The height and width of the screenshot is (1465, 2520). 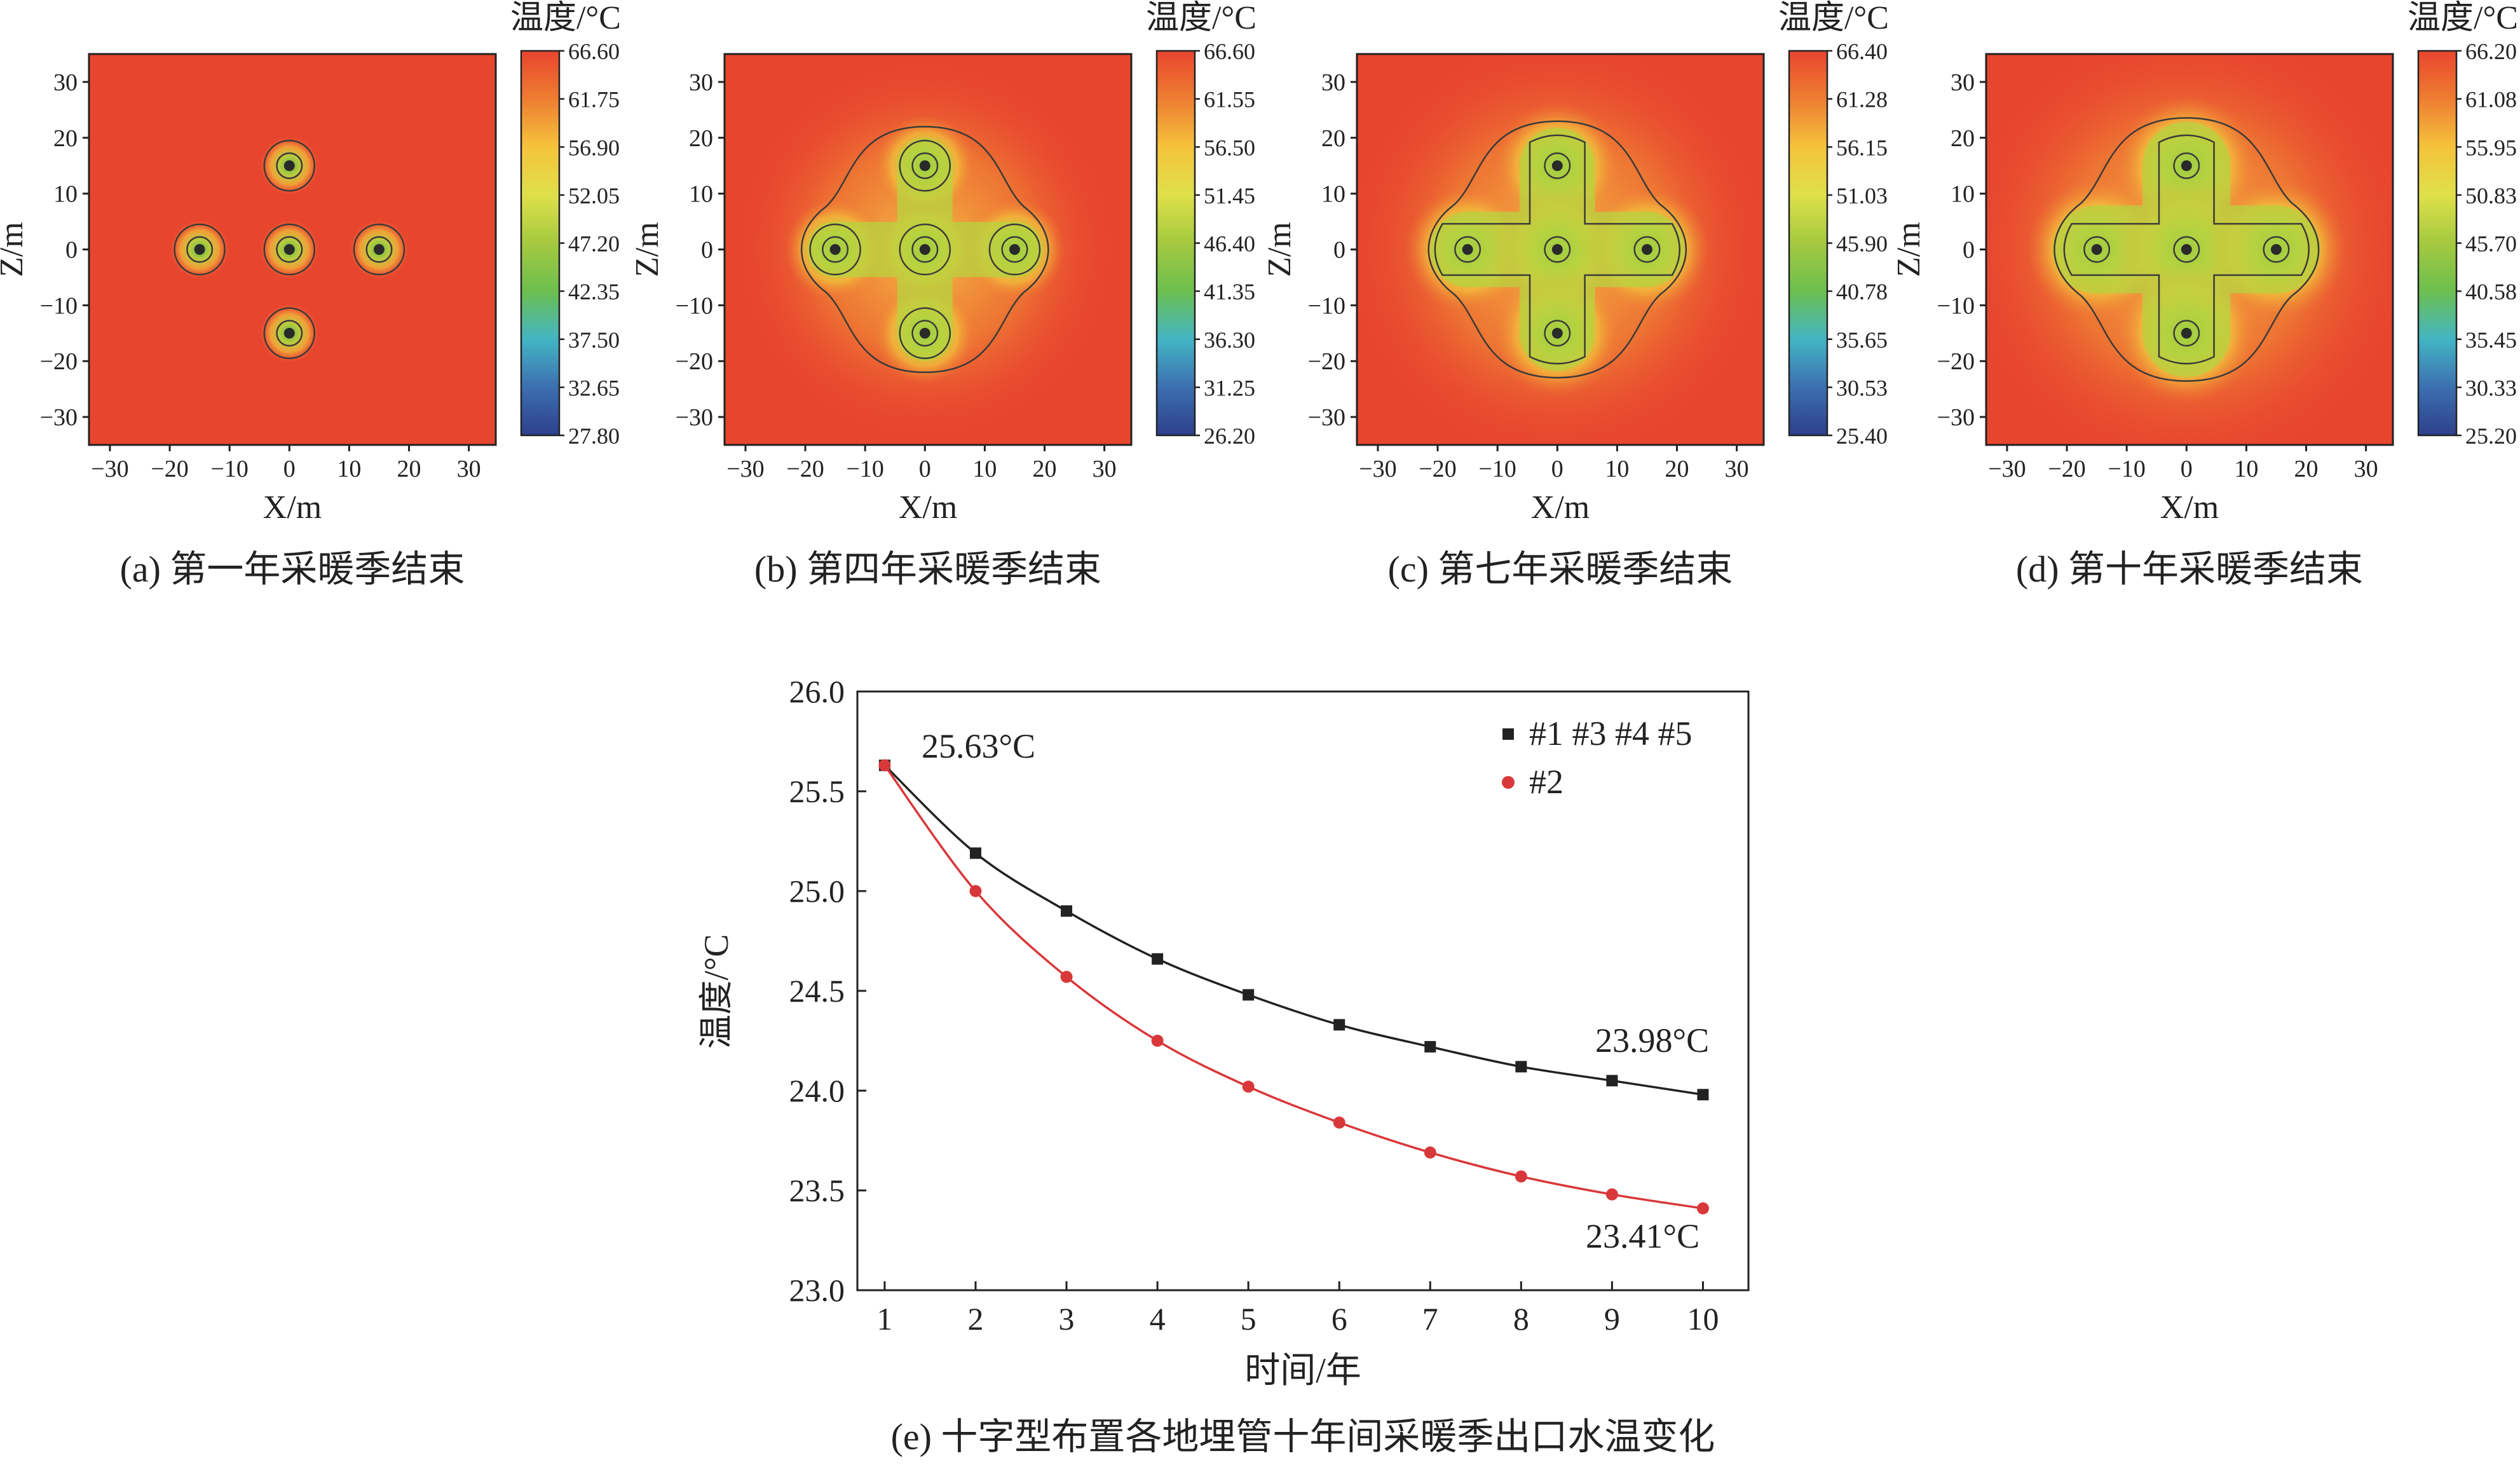 What do you see at coordinates (169, 469) in the screenshot?
I see `x-tick-label: −20` at bounding box center [169, 469].